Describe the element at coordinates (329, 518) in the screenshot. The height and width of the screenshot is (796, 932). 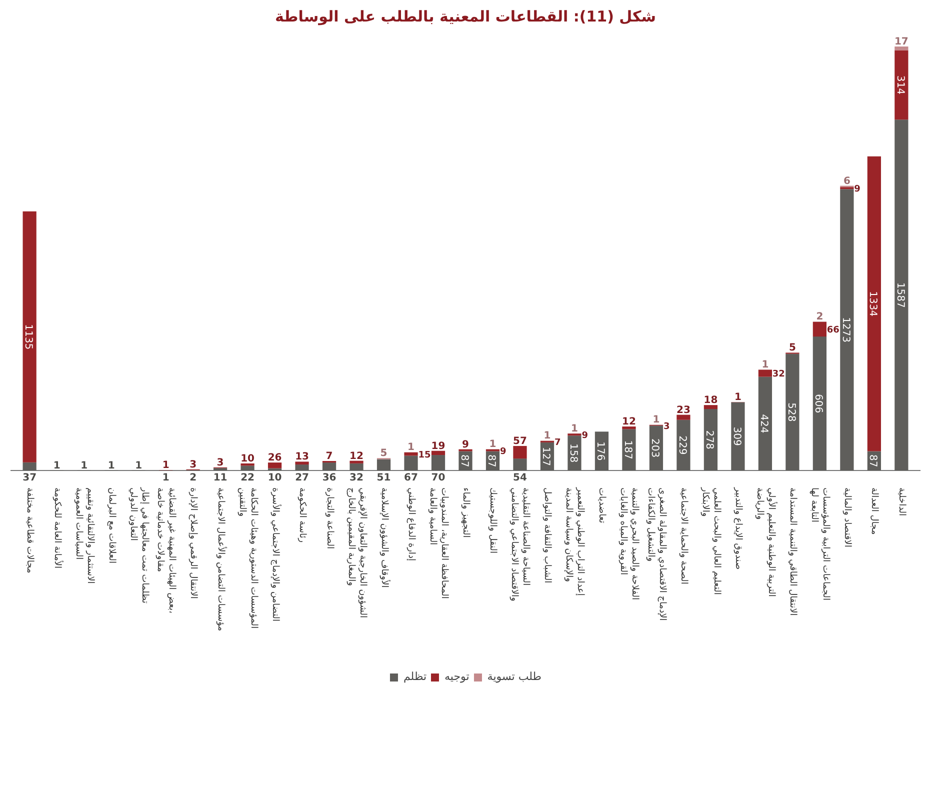
I see `x-tick-label: الصناعة والتجارة` at that location.